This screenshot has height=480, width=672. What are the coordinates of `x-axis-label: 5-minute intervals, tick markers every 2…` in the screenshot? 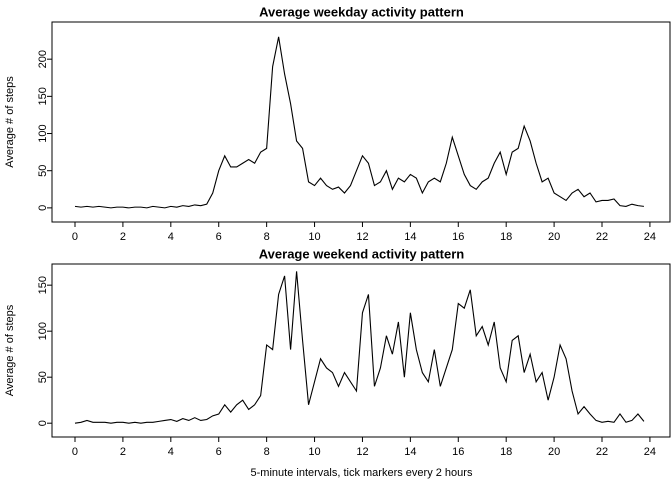 It's located at (362, 473).